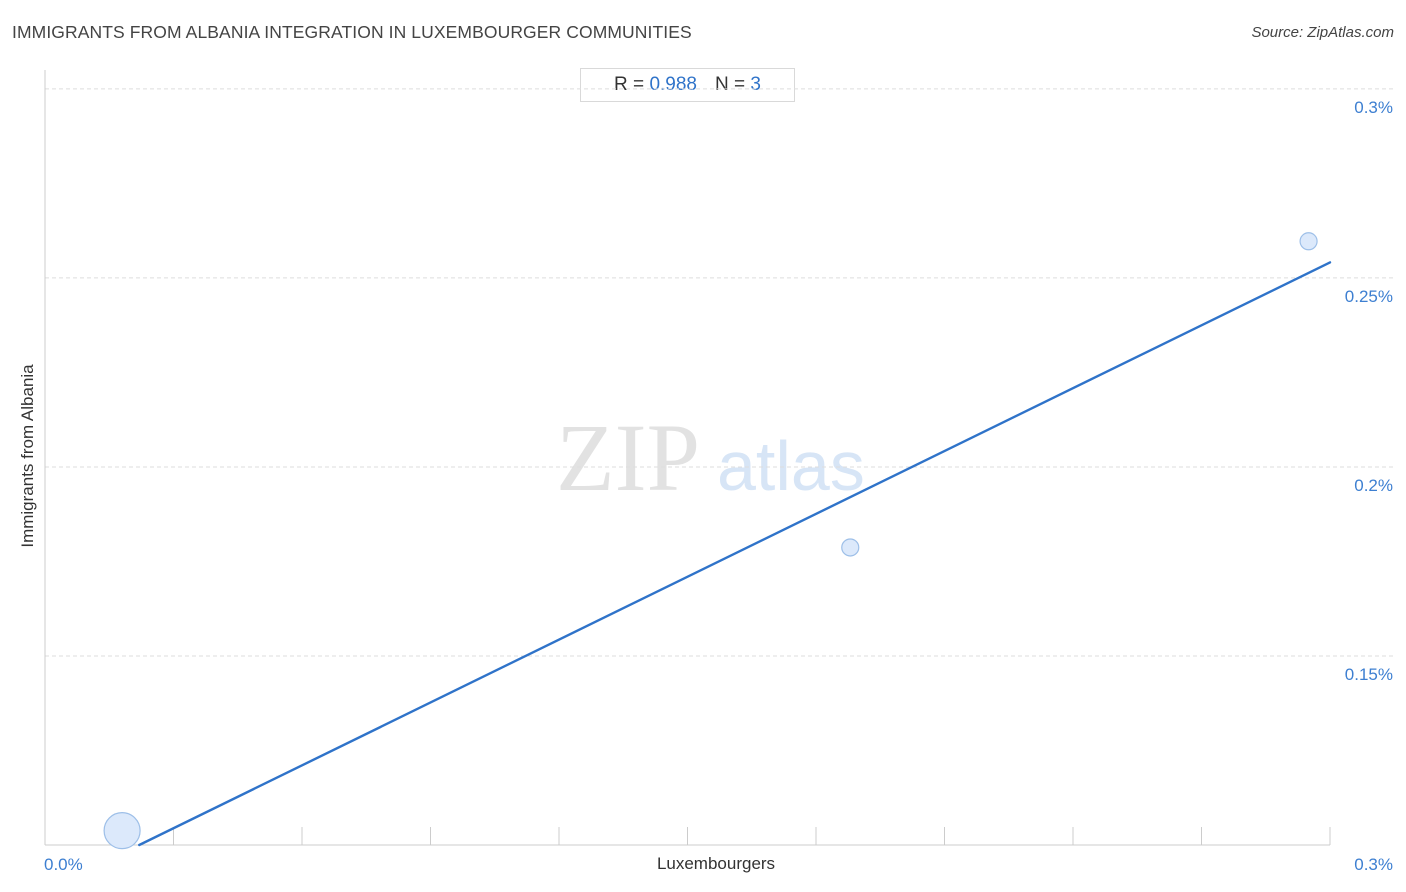 The width and height of the screenshot is (1406, 892). Describe the element at coordinates (63, 864) in the screenshot. I see `x-tick-label-0: 0.0%` at that location.